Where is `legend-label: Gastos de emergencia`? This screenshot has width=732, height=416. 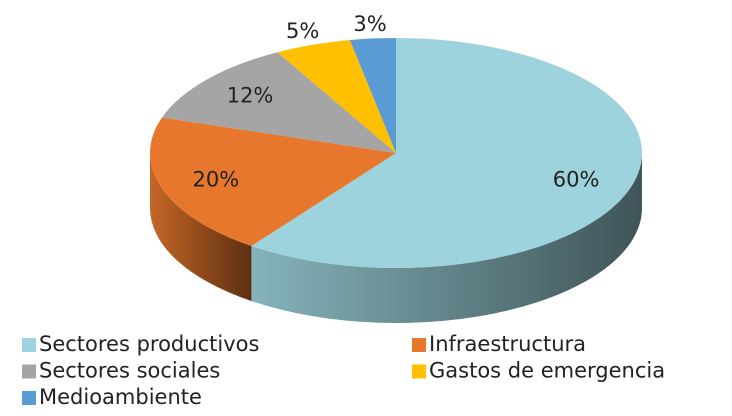 legend-label: Gastos de emergencia is located at coordinates (547, 371).